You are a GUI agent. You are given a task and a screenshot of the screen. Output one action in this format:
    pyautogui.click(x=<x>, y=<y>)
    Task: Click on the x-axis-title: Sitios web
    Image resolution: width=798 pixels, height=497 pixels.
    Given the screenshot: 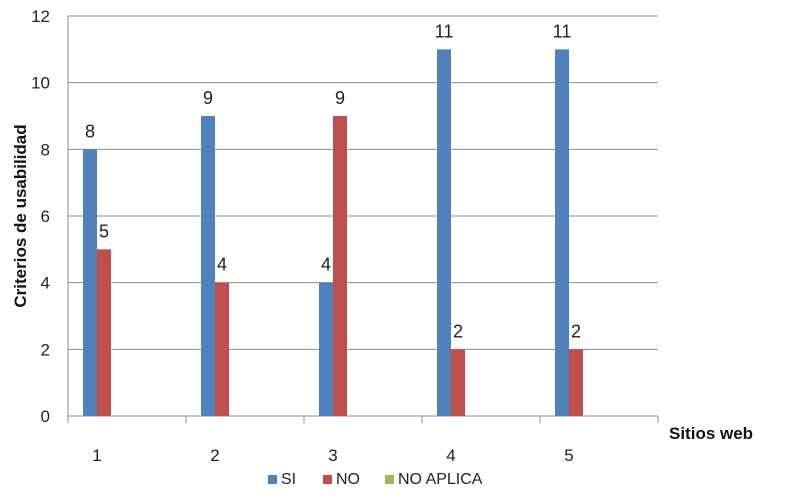 What is the action you would take?
    pyautogui.click(x=711, y=433)
    